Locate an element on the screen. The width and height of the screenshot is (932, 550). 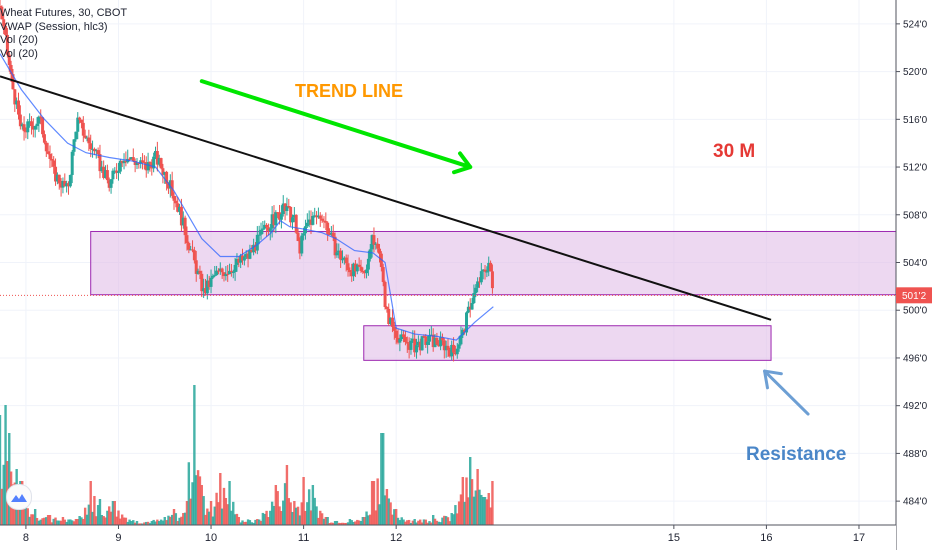
time-axis: 8 9 10 11 12 15 16 17 is located at coordinates (448, 537).